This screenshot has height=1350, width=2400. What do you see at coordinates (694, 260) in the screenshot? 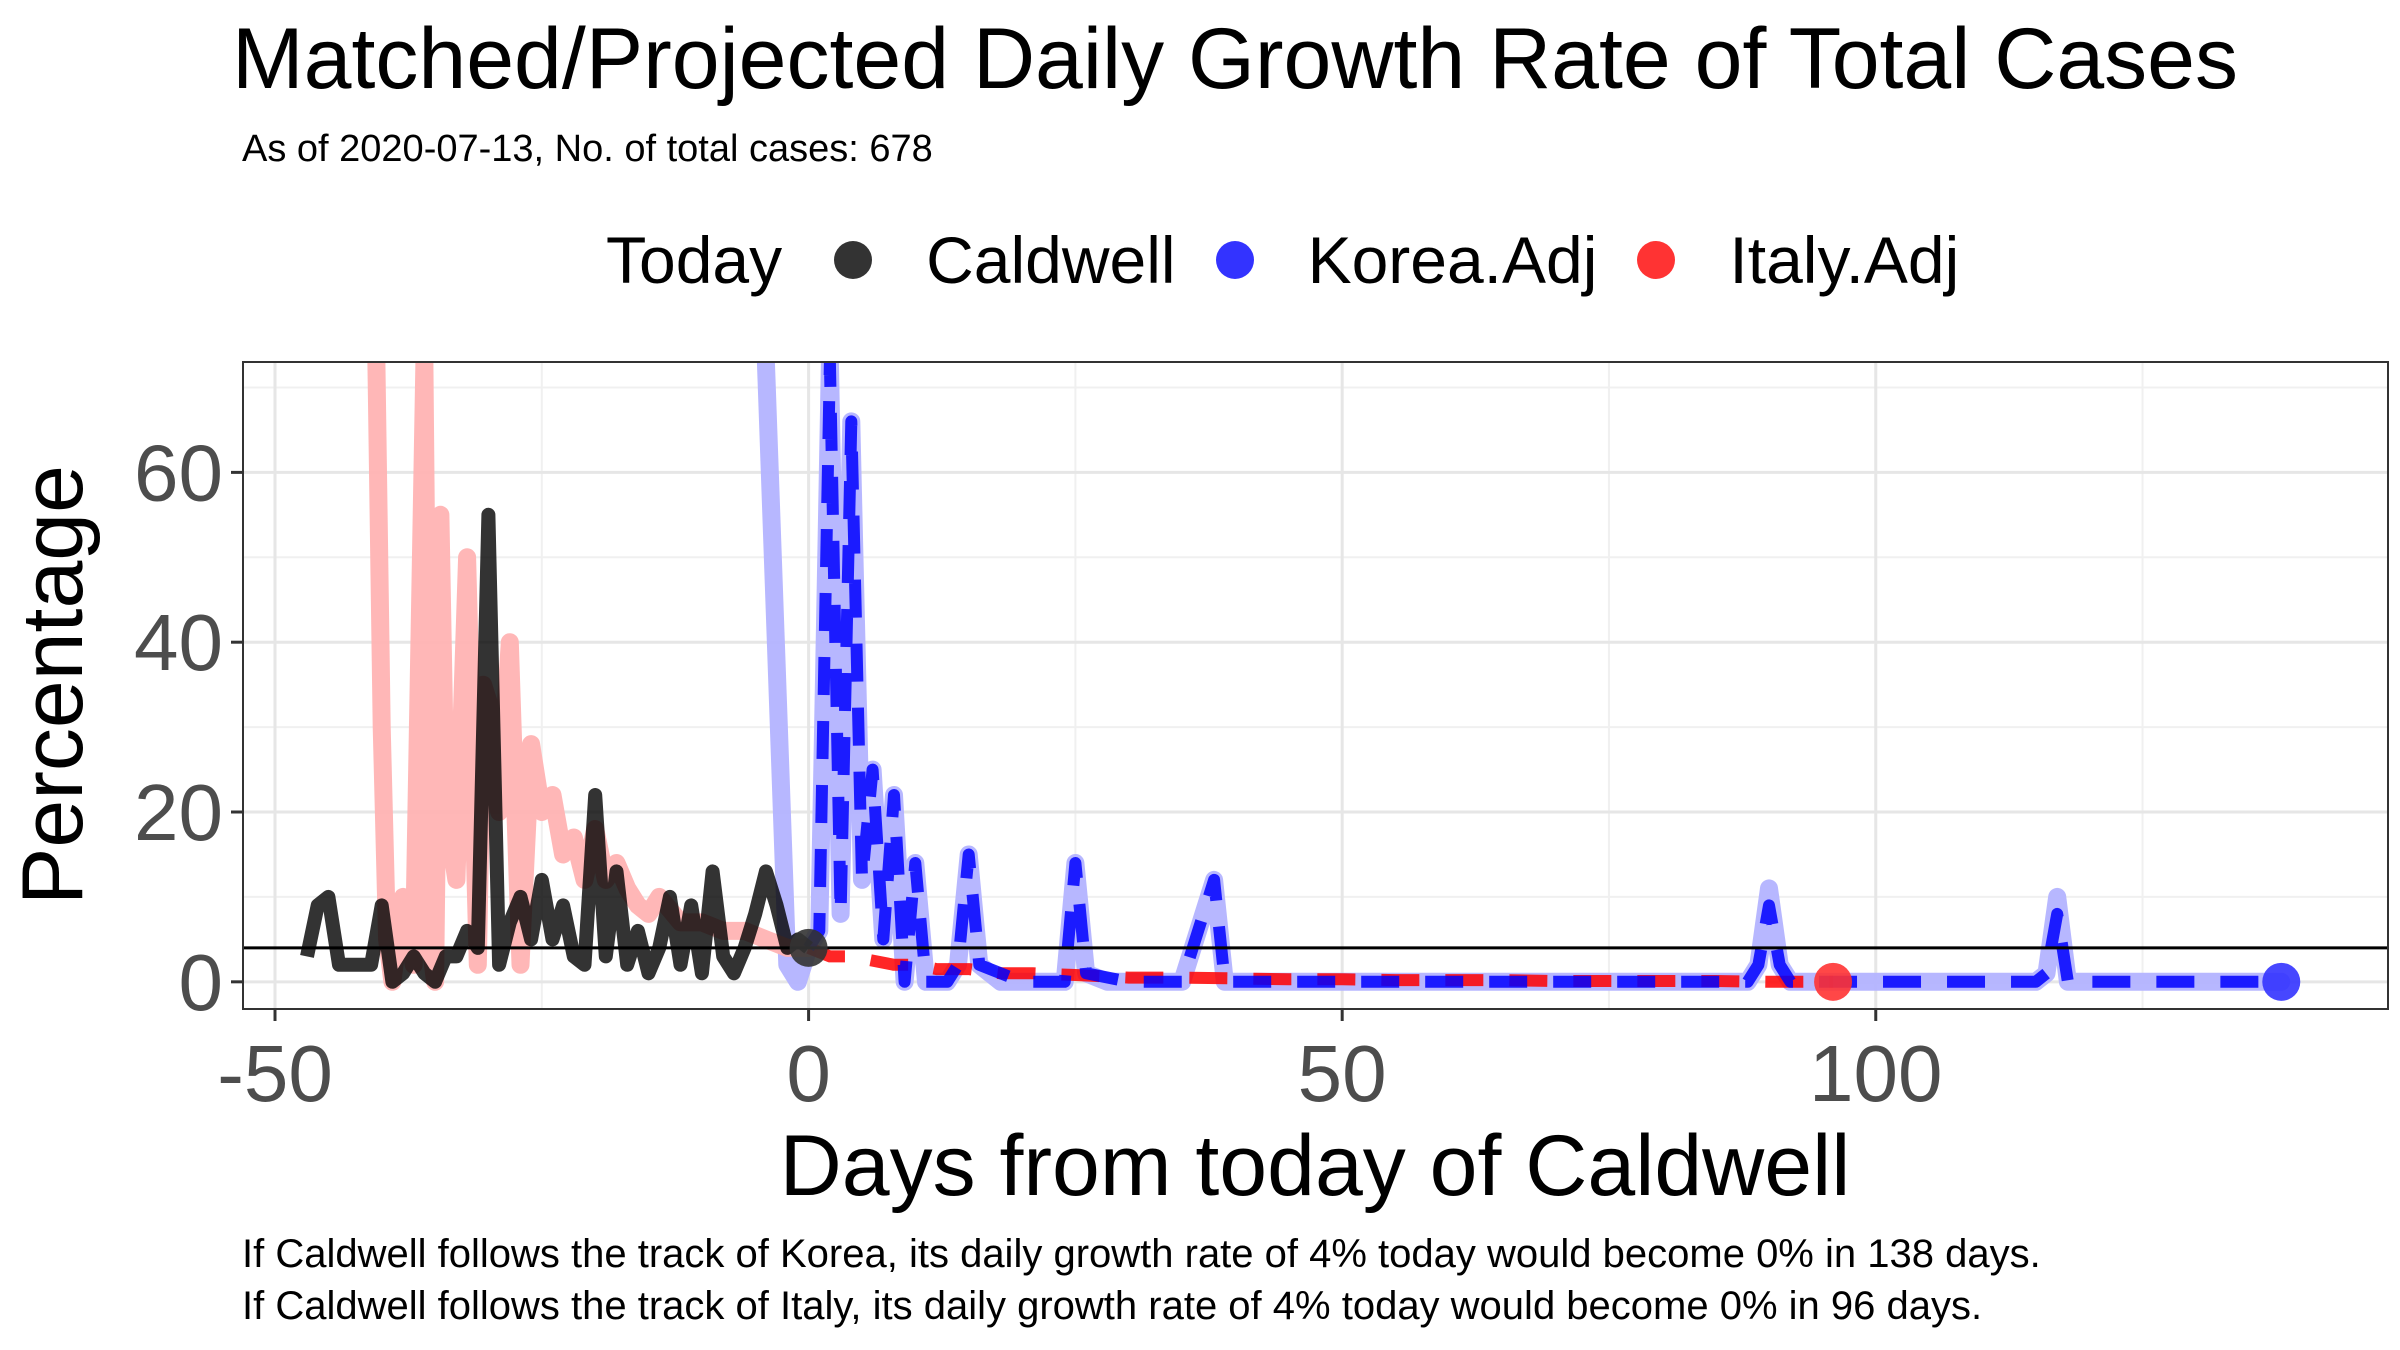
I see `legend-title: Today` at bounding box center [694, 260].